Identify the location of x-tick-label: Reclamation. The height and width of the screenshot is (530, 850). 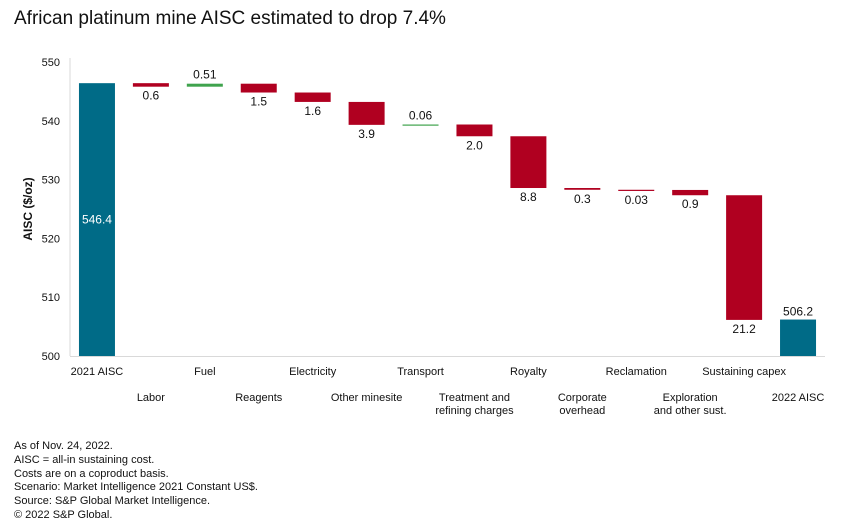
(636, 372).